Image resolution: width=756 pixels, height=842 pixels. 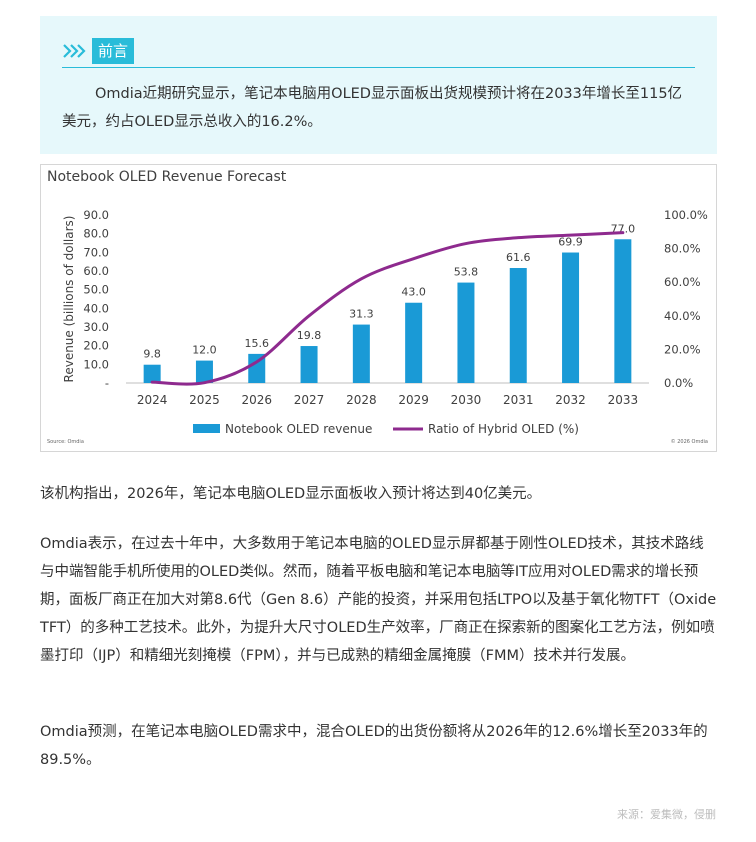 I want to click on y-tick-label: 20.0, so click(x=96, y=346).